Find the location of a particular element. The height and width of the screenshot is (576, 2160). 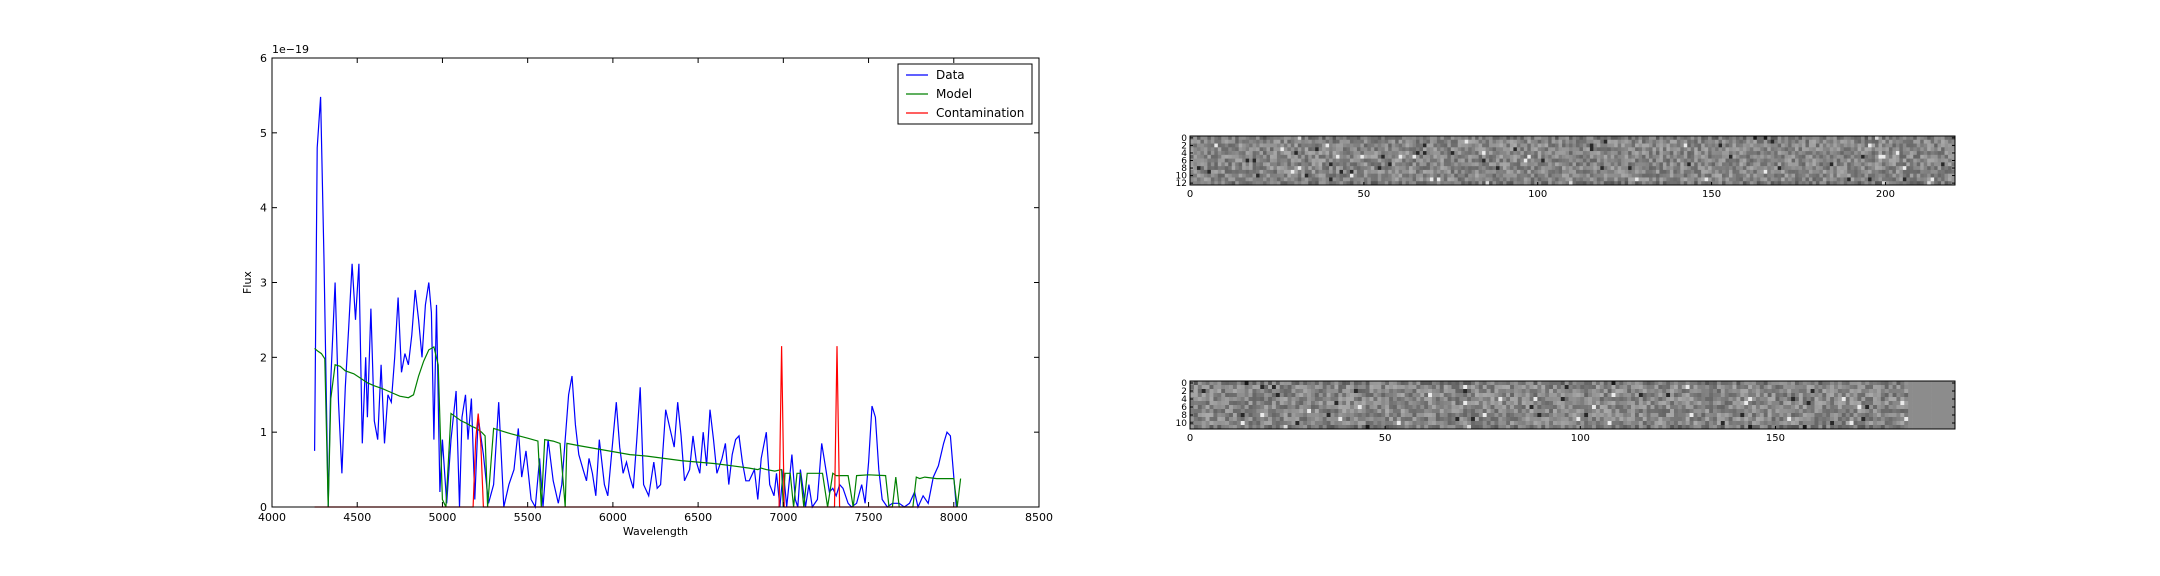

y-tick-label: 5 is located at coordinates (263, 133).